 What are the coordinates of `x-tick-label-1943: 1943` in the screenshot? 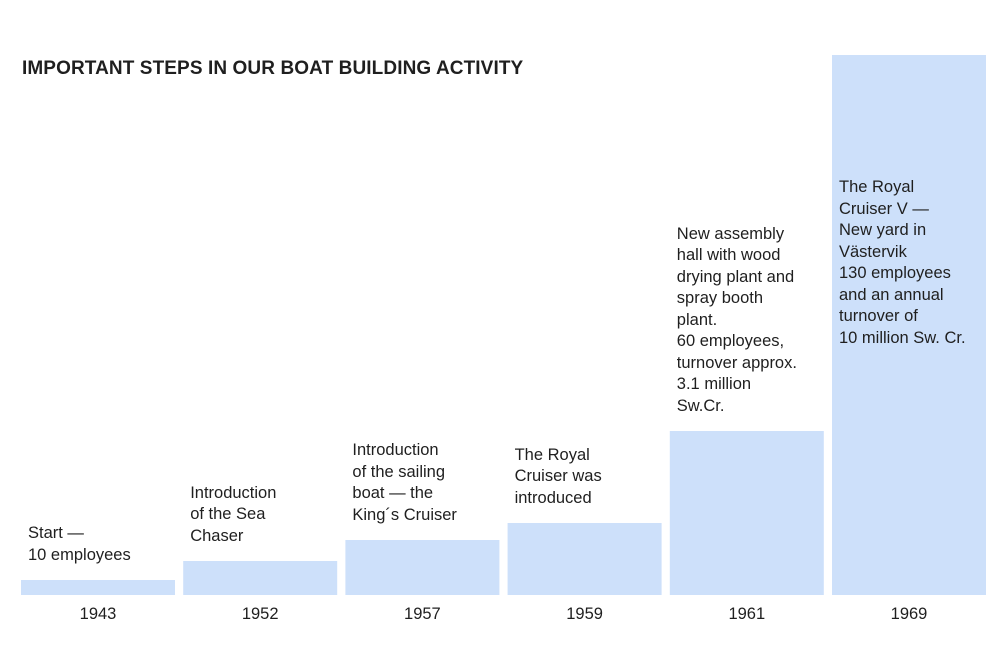 It's located at (98, 614).